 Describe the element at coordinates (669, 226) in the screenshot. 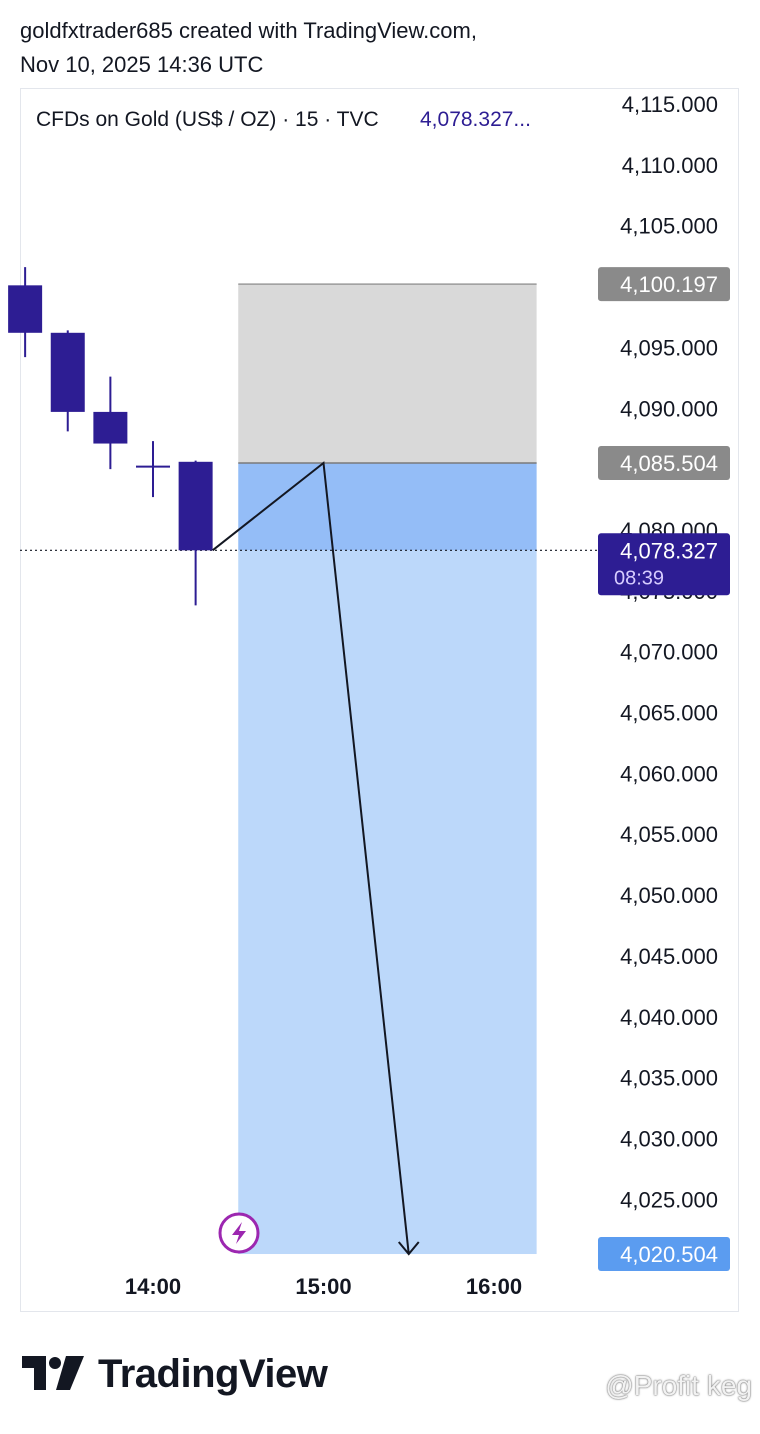

I see `y-tick-label: 4,105.000` at that location.